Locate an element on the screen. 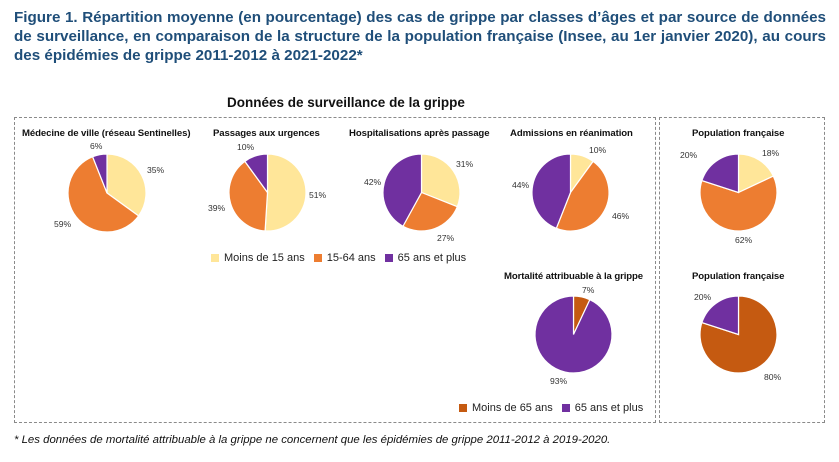  pct-urgences-under15: 51% is located at coordinates (318, 195).